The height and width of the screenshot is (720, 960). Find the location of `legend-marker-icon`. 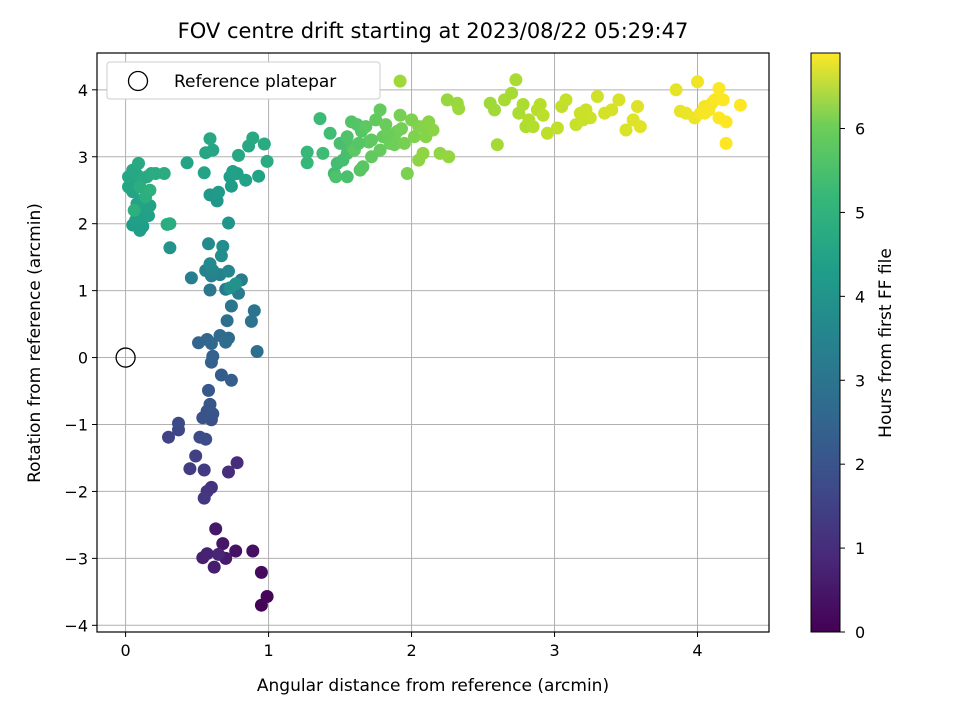

legend-marker-icon is located at coordinates (138, 81).